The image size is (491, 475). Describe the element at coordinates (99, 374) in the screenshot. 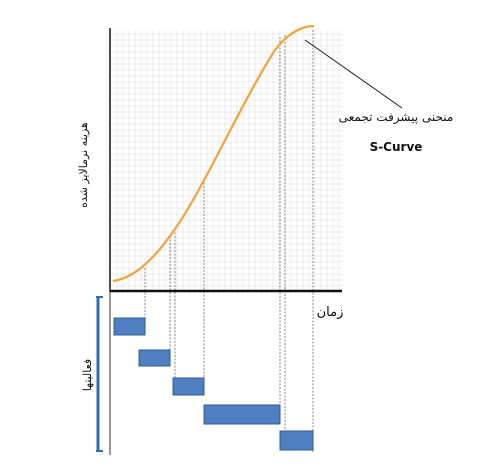

I see `activities-bracket` at that location.